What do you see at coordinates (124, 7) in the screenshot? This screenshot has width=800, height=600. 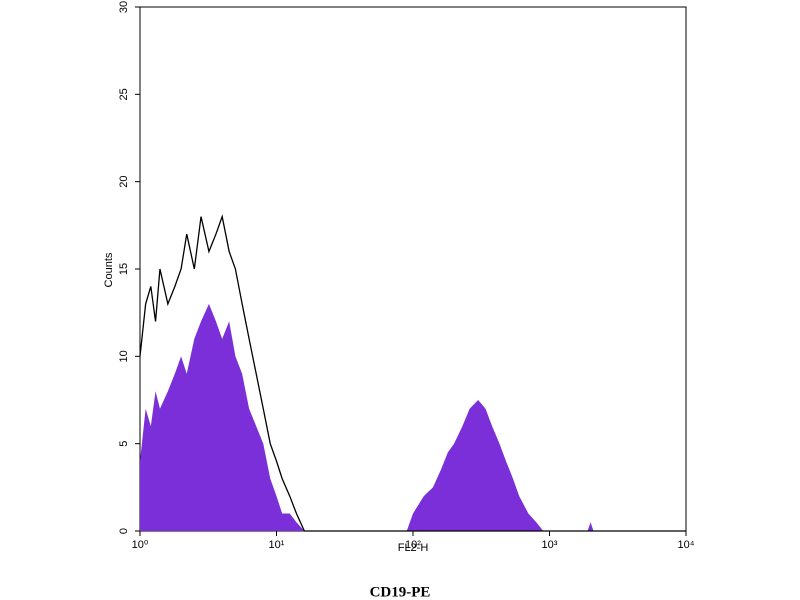 I see `y-tick-label: 30` at bounding box center [124, 7].